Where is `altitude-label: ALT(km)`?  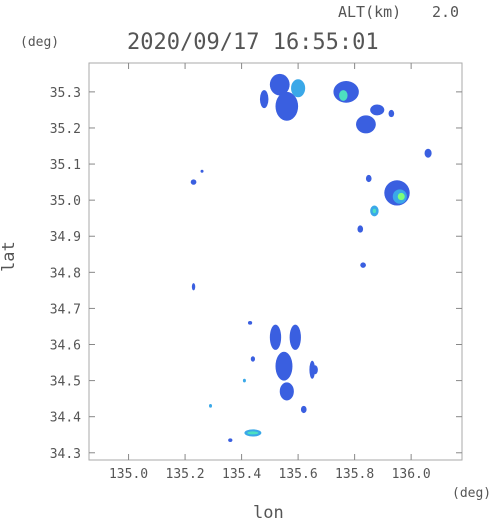 altitude-label: ALT(km) is located at coordinates (369, 12).